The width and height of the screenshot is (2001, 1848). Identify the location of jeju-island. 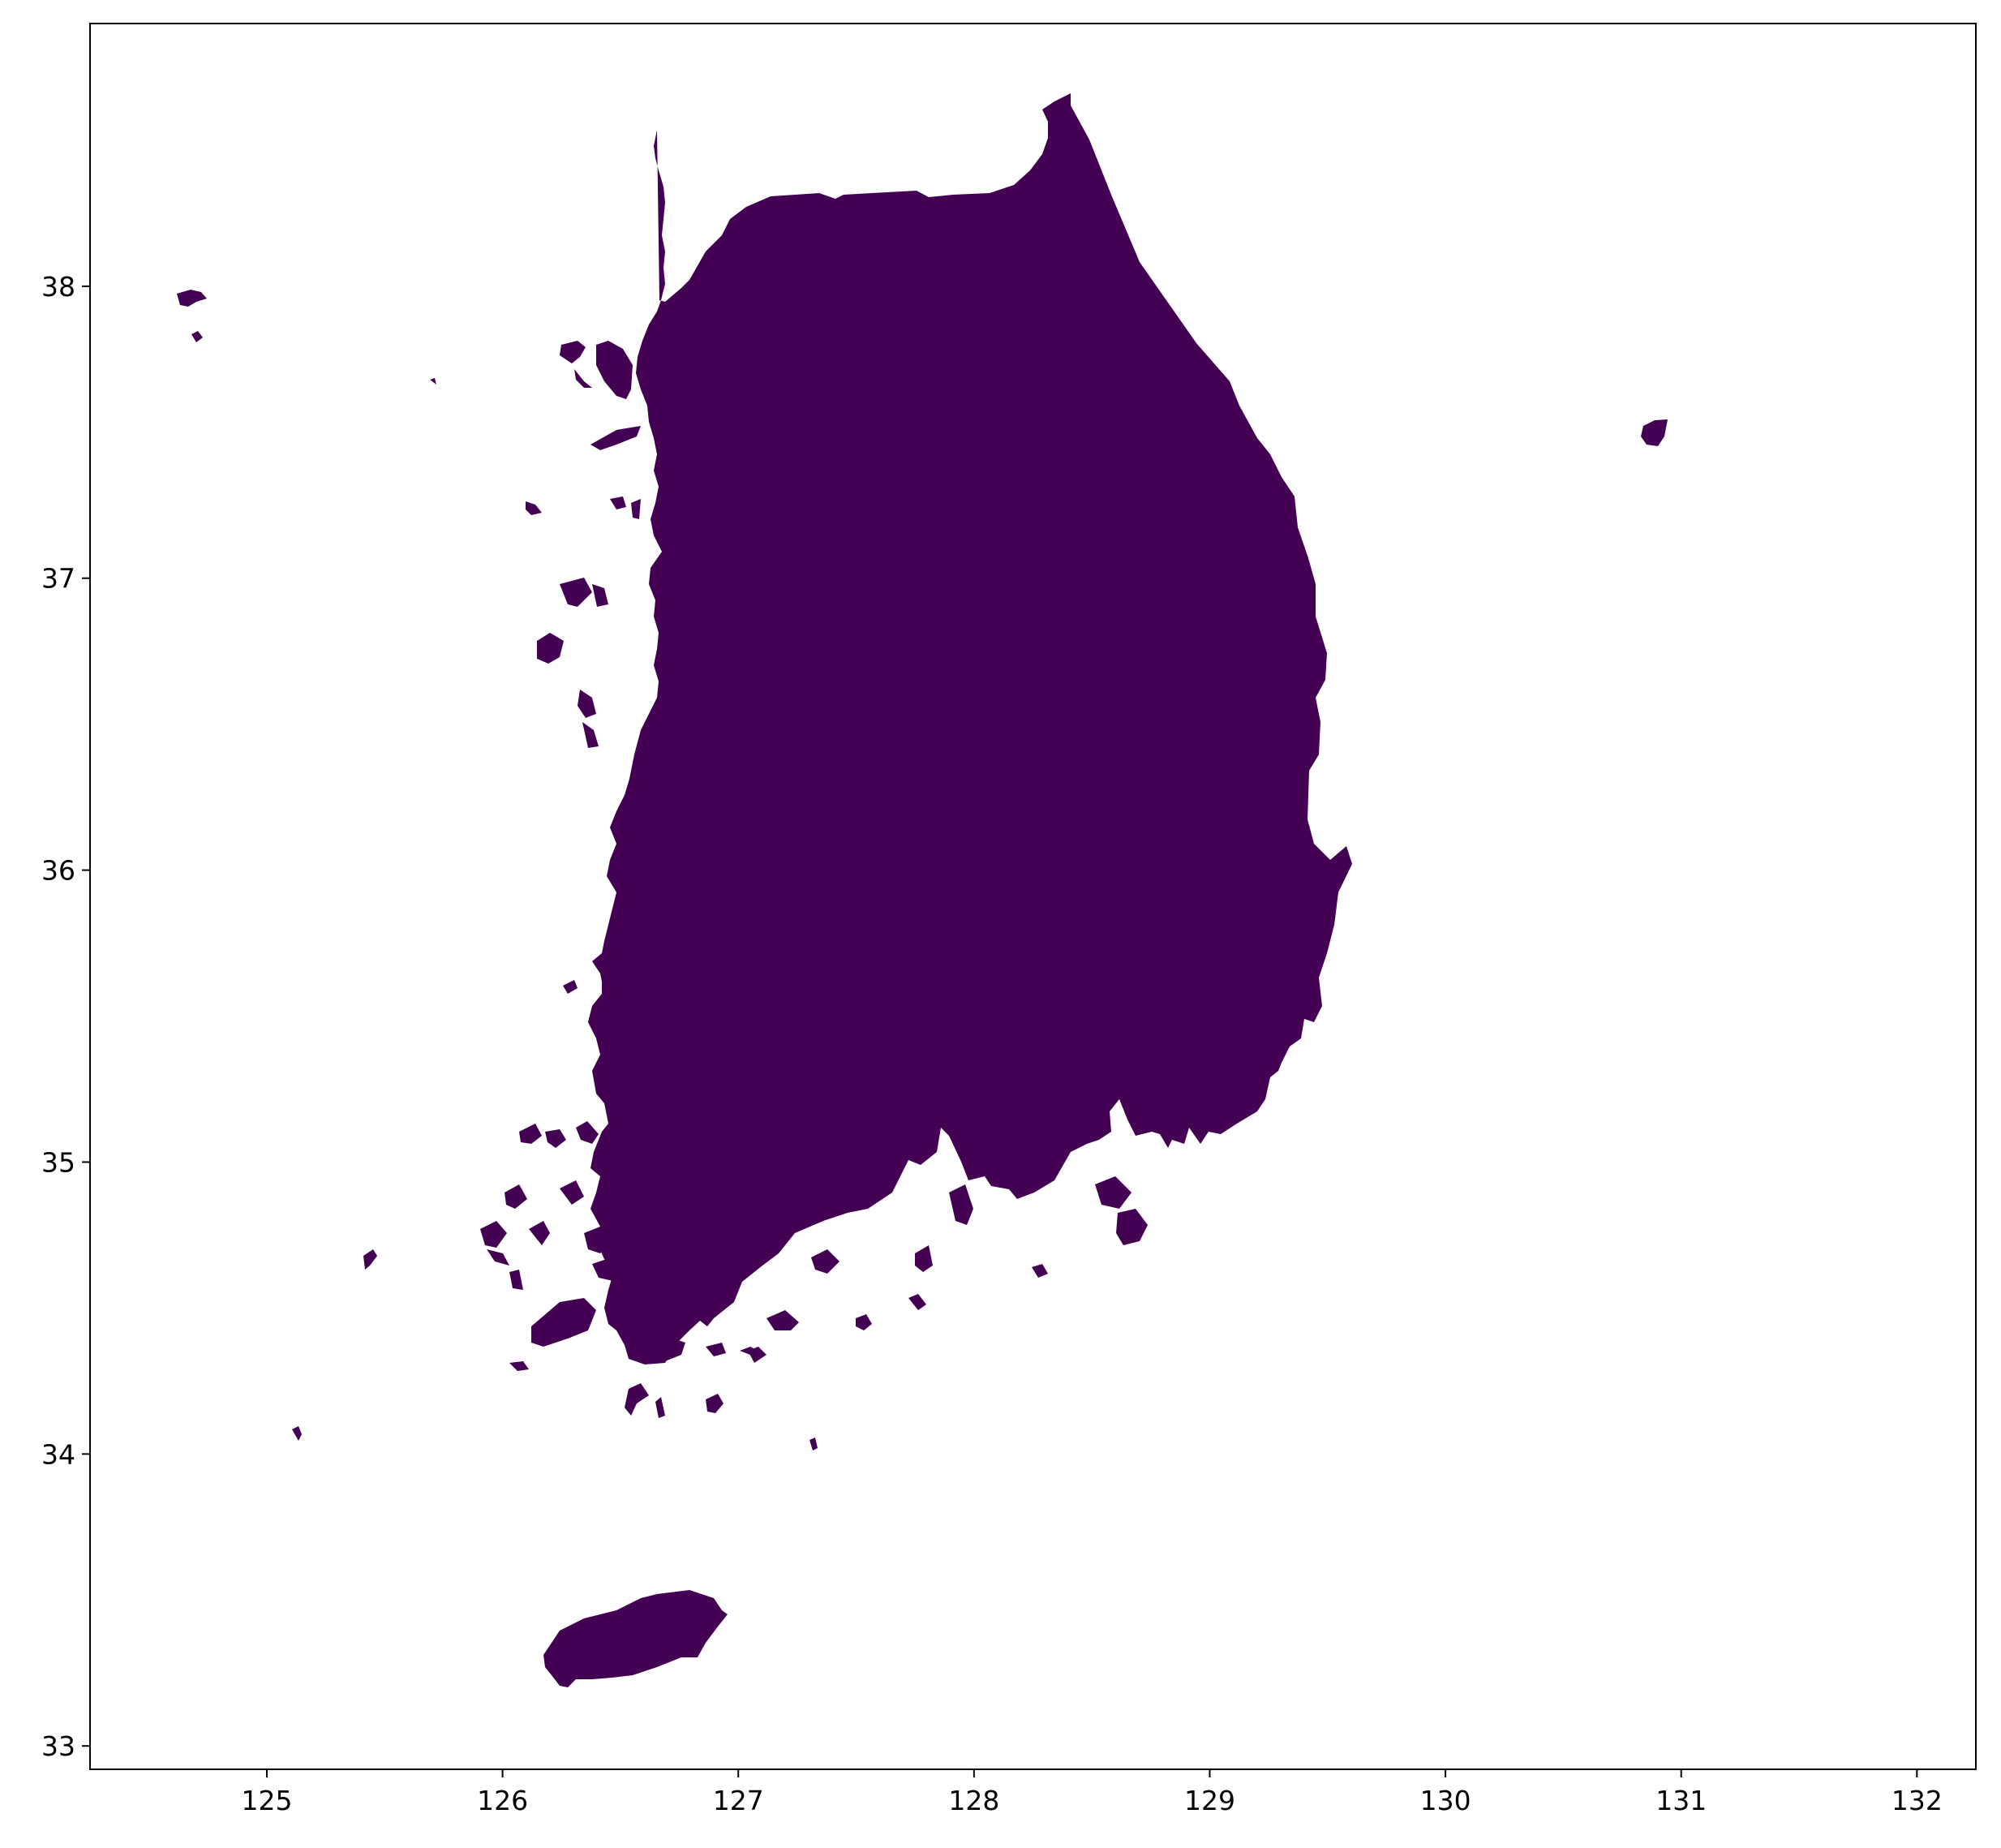
(635, 1638).